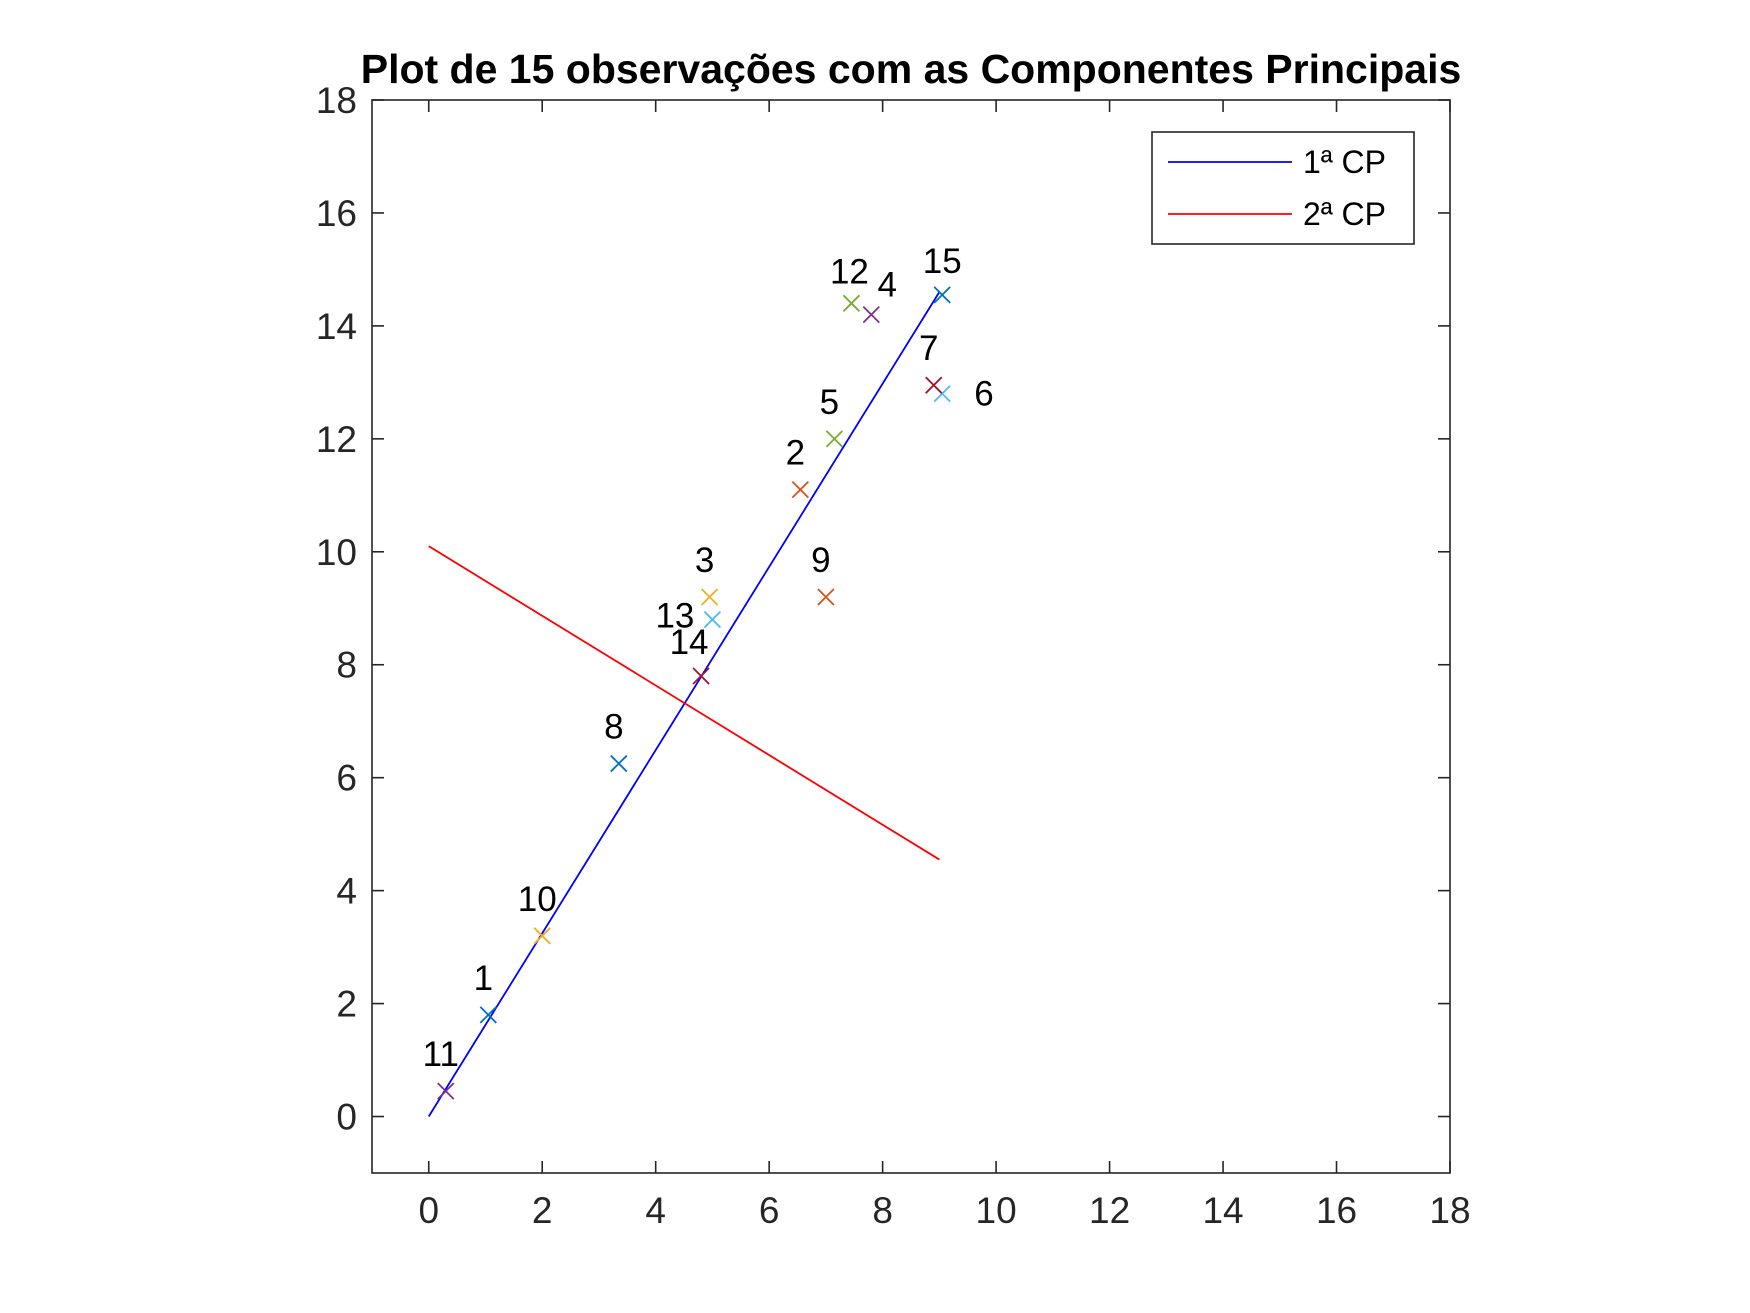 The height and width of the screenshot is (1313, 1750). Describe the element at coordinates (928, 348) in the screenshot. I see `point-label: 7` at that location.